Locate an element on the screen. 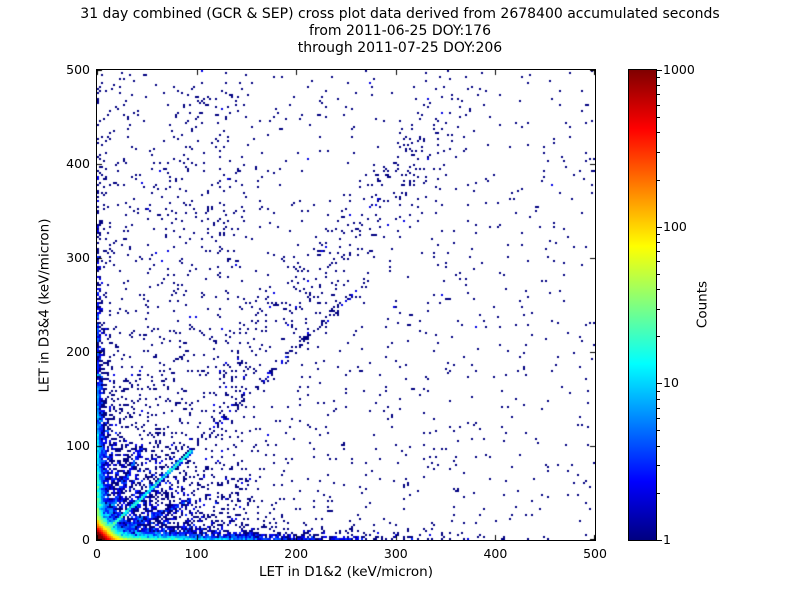  chart-subtitle-through: through 2011-07-25 DOY:206 is located at coordinates (400, 48).